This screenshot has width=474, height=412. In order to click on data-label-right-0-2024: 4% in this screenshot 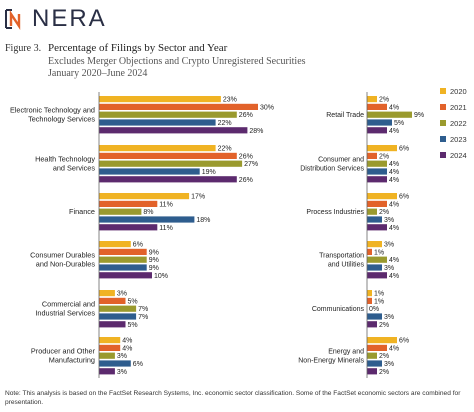, I will do `click(394, 131)`.